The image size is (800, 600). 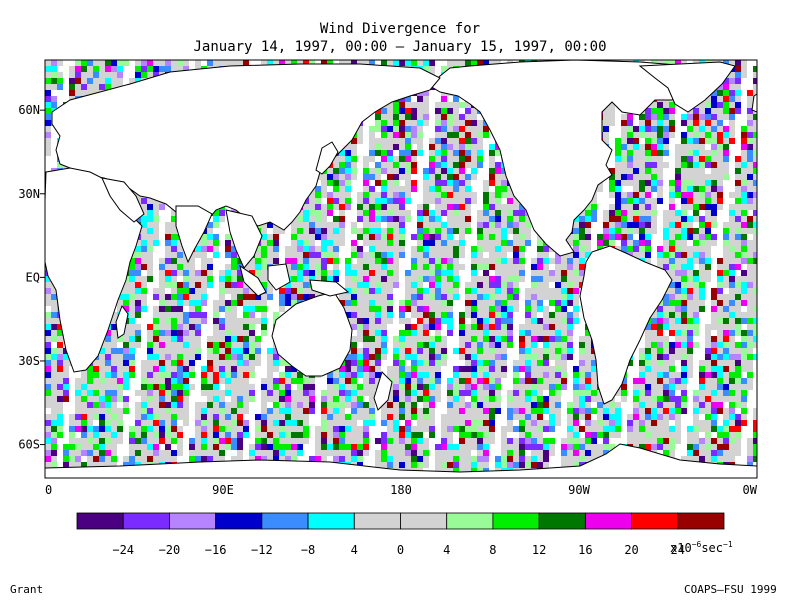 What do you see at coordinates (169, 550) in the screenshot?
I see `legend-label: −20` at bounding box center [169, 550].